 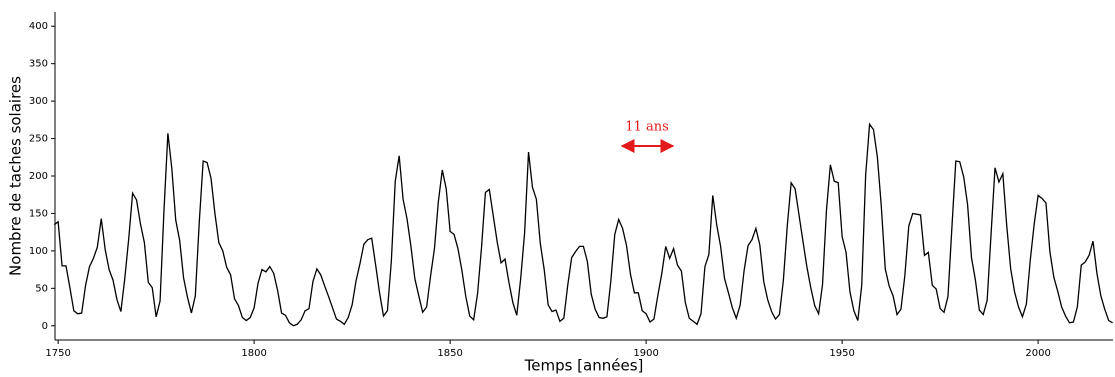 What do you see at coordinates (38, 64) in the screenshot?
I see `y-tick-label: 350` at bounding box center [38, 64].